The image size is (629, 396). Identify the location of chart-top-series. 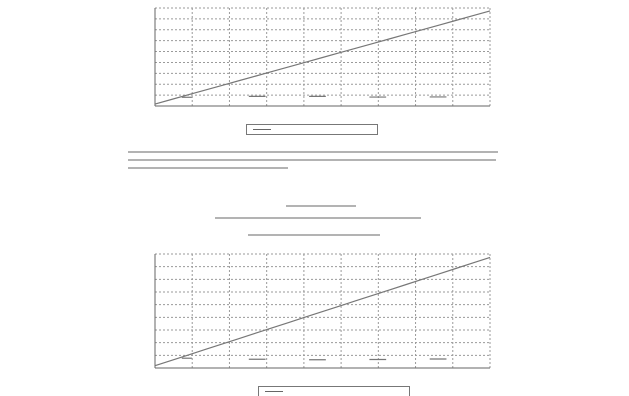
(322, 57).